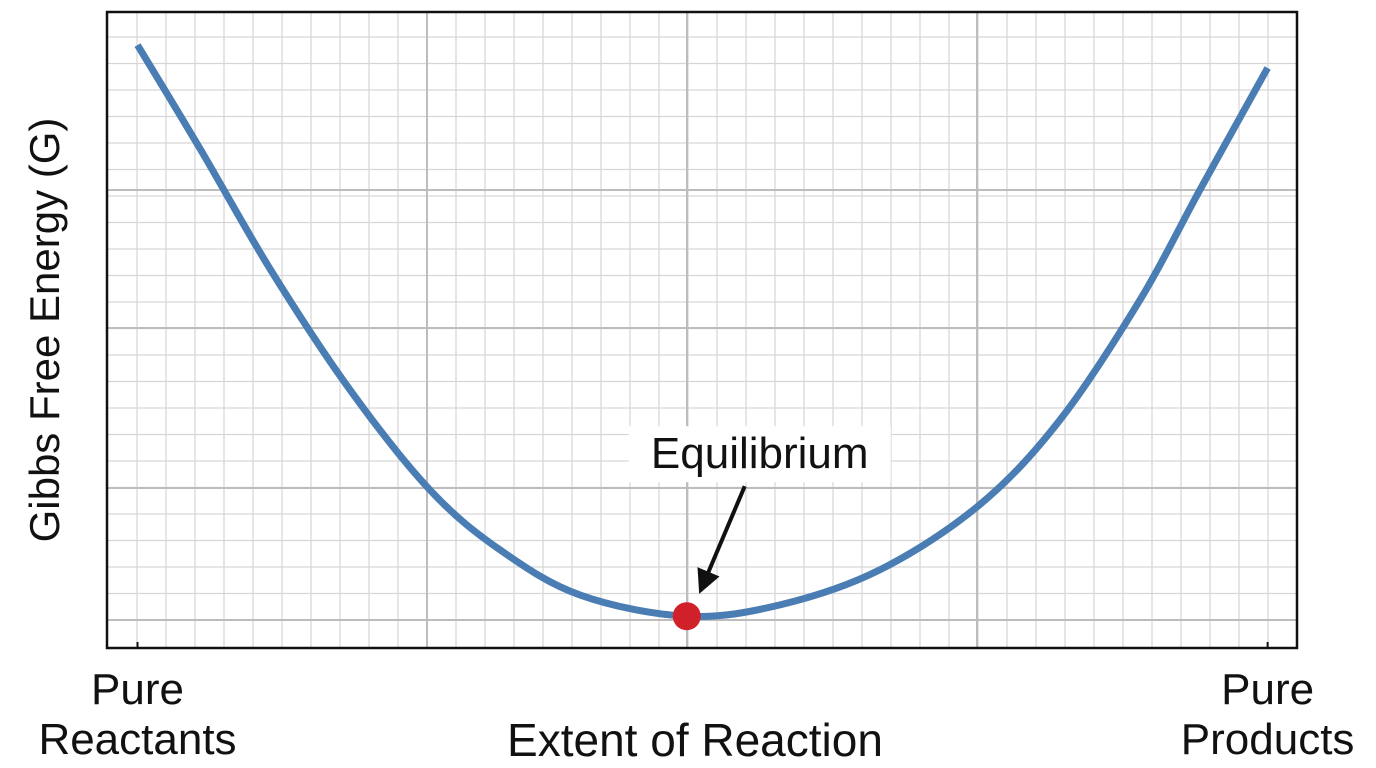 This screenshot has width=1376, height=768. I want to click on annotation-text: Equilibrium, so click(760, 453).